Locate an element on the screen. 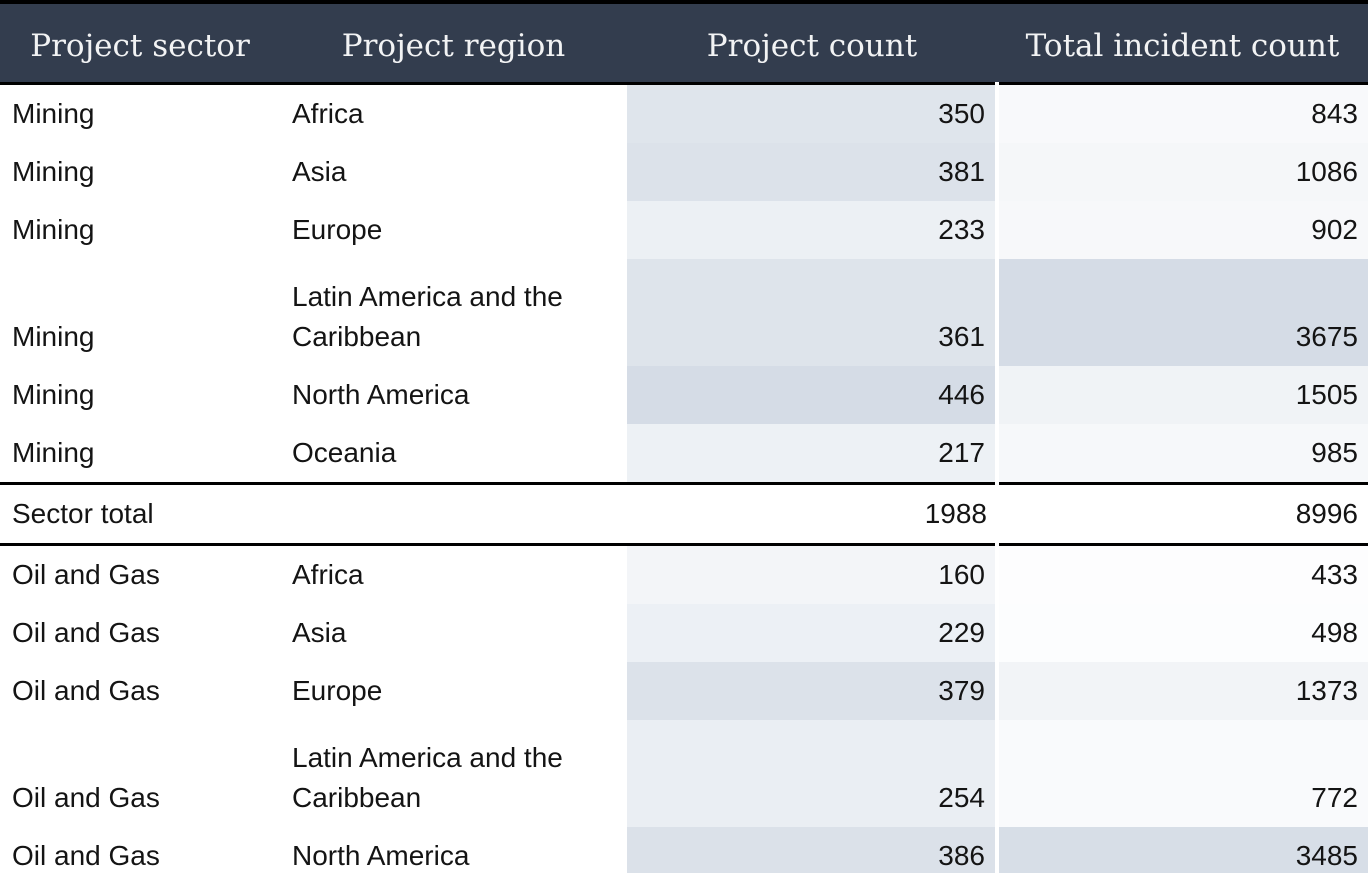  col-header-project-sector: Project sector is located at coordinates (140, 43).